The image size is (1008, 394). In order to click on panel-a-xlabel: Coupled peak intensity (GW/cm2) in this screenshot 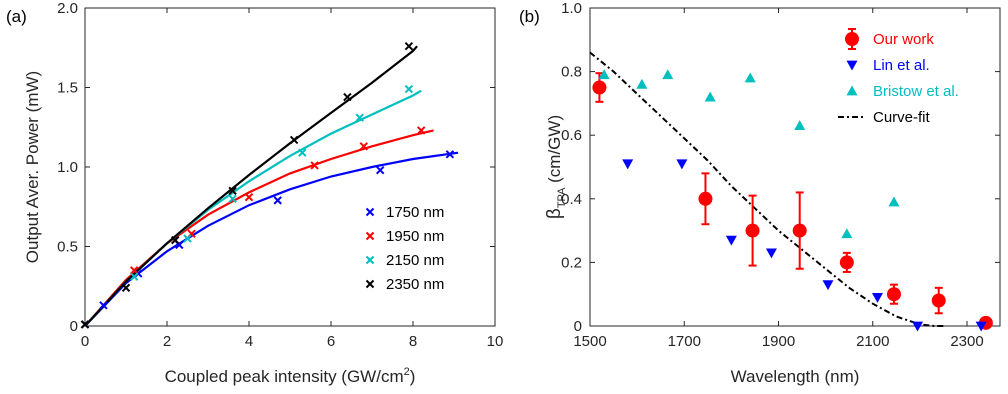, I will do `click(290, 376)`.